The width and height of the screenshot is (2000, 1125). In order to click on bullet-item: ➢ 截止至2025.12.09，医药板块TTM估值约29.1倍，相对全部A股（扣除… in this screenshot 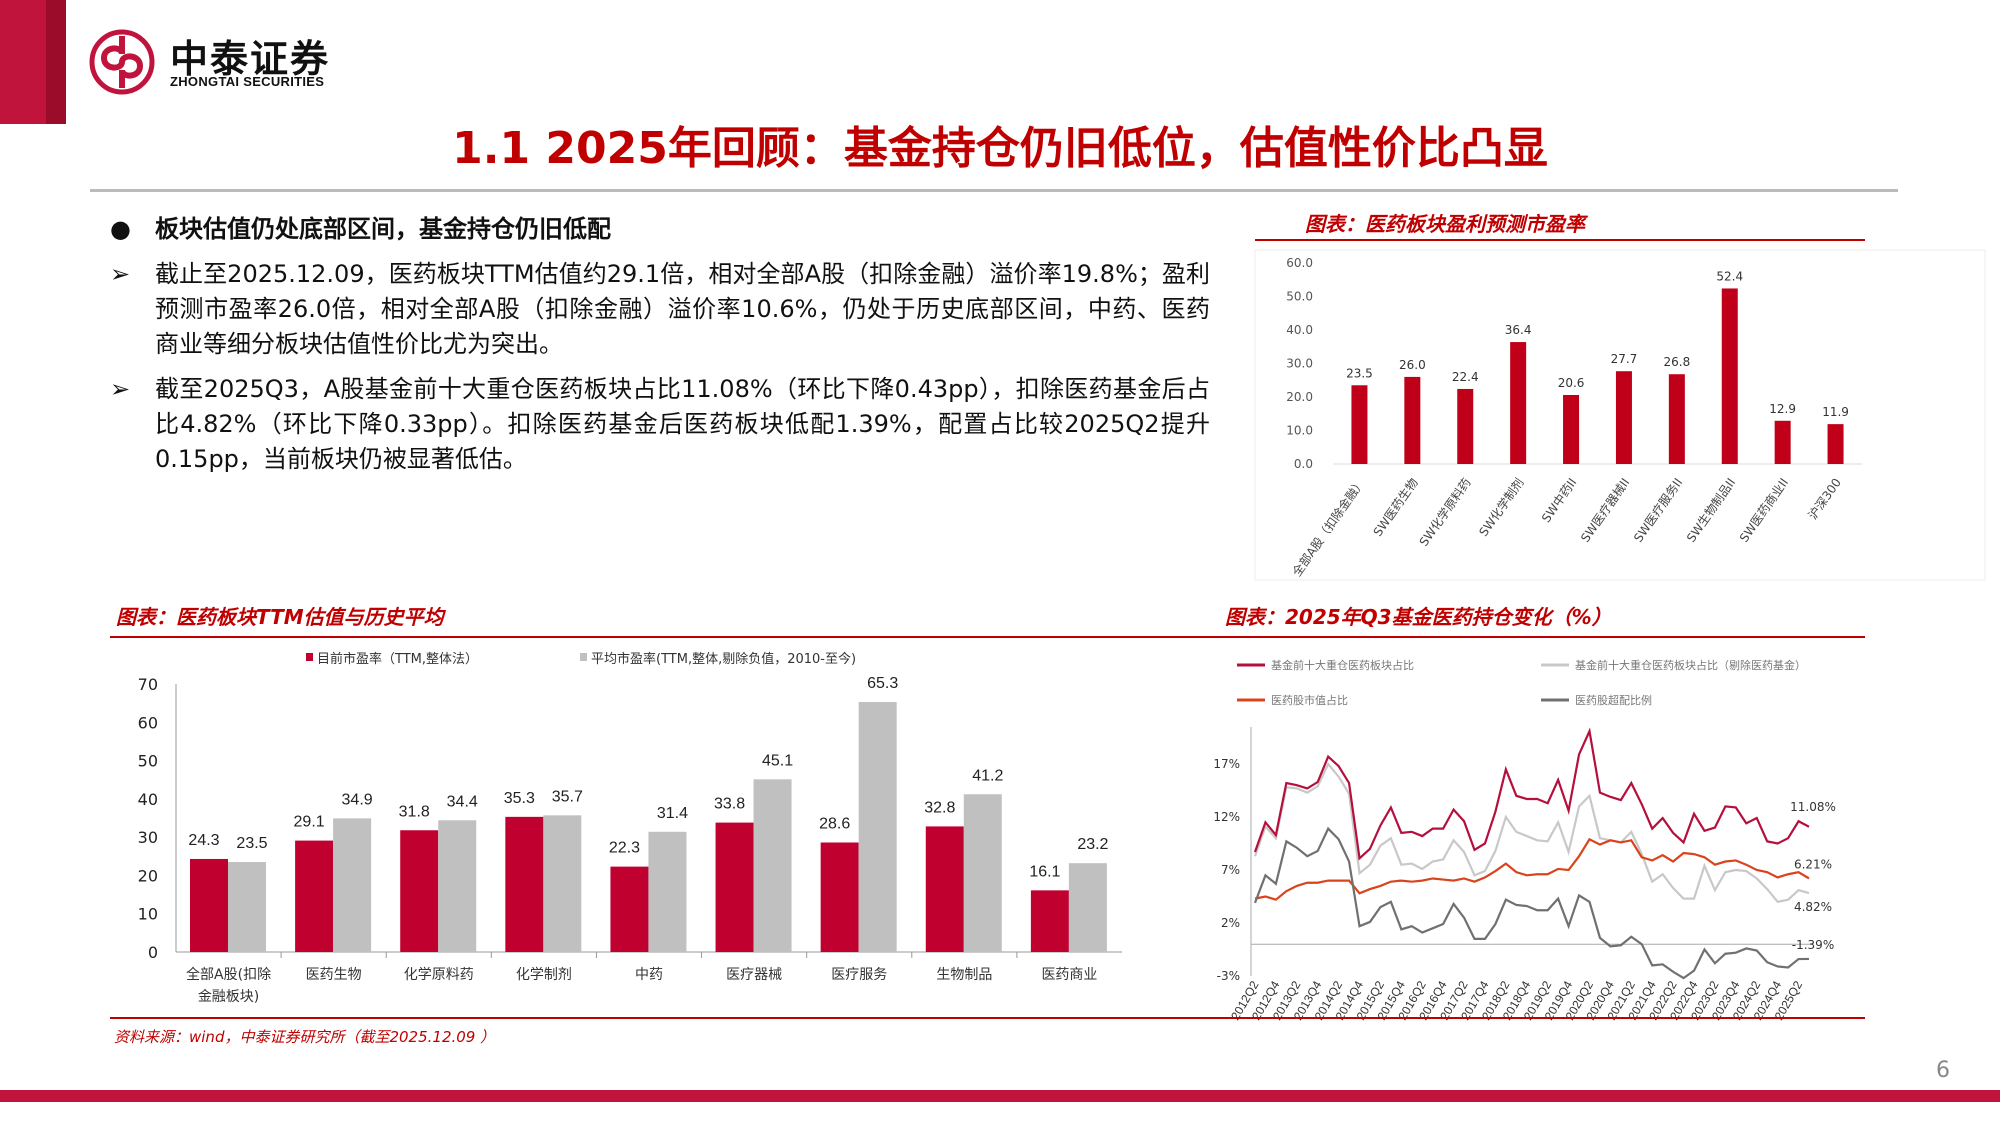, I will do `click(660, 309)`.